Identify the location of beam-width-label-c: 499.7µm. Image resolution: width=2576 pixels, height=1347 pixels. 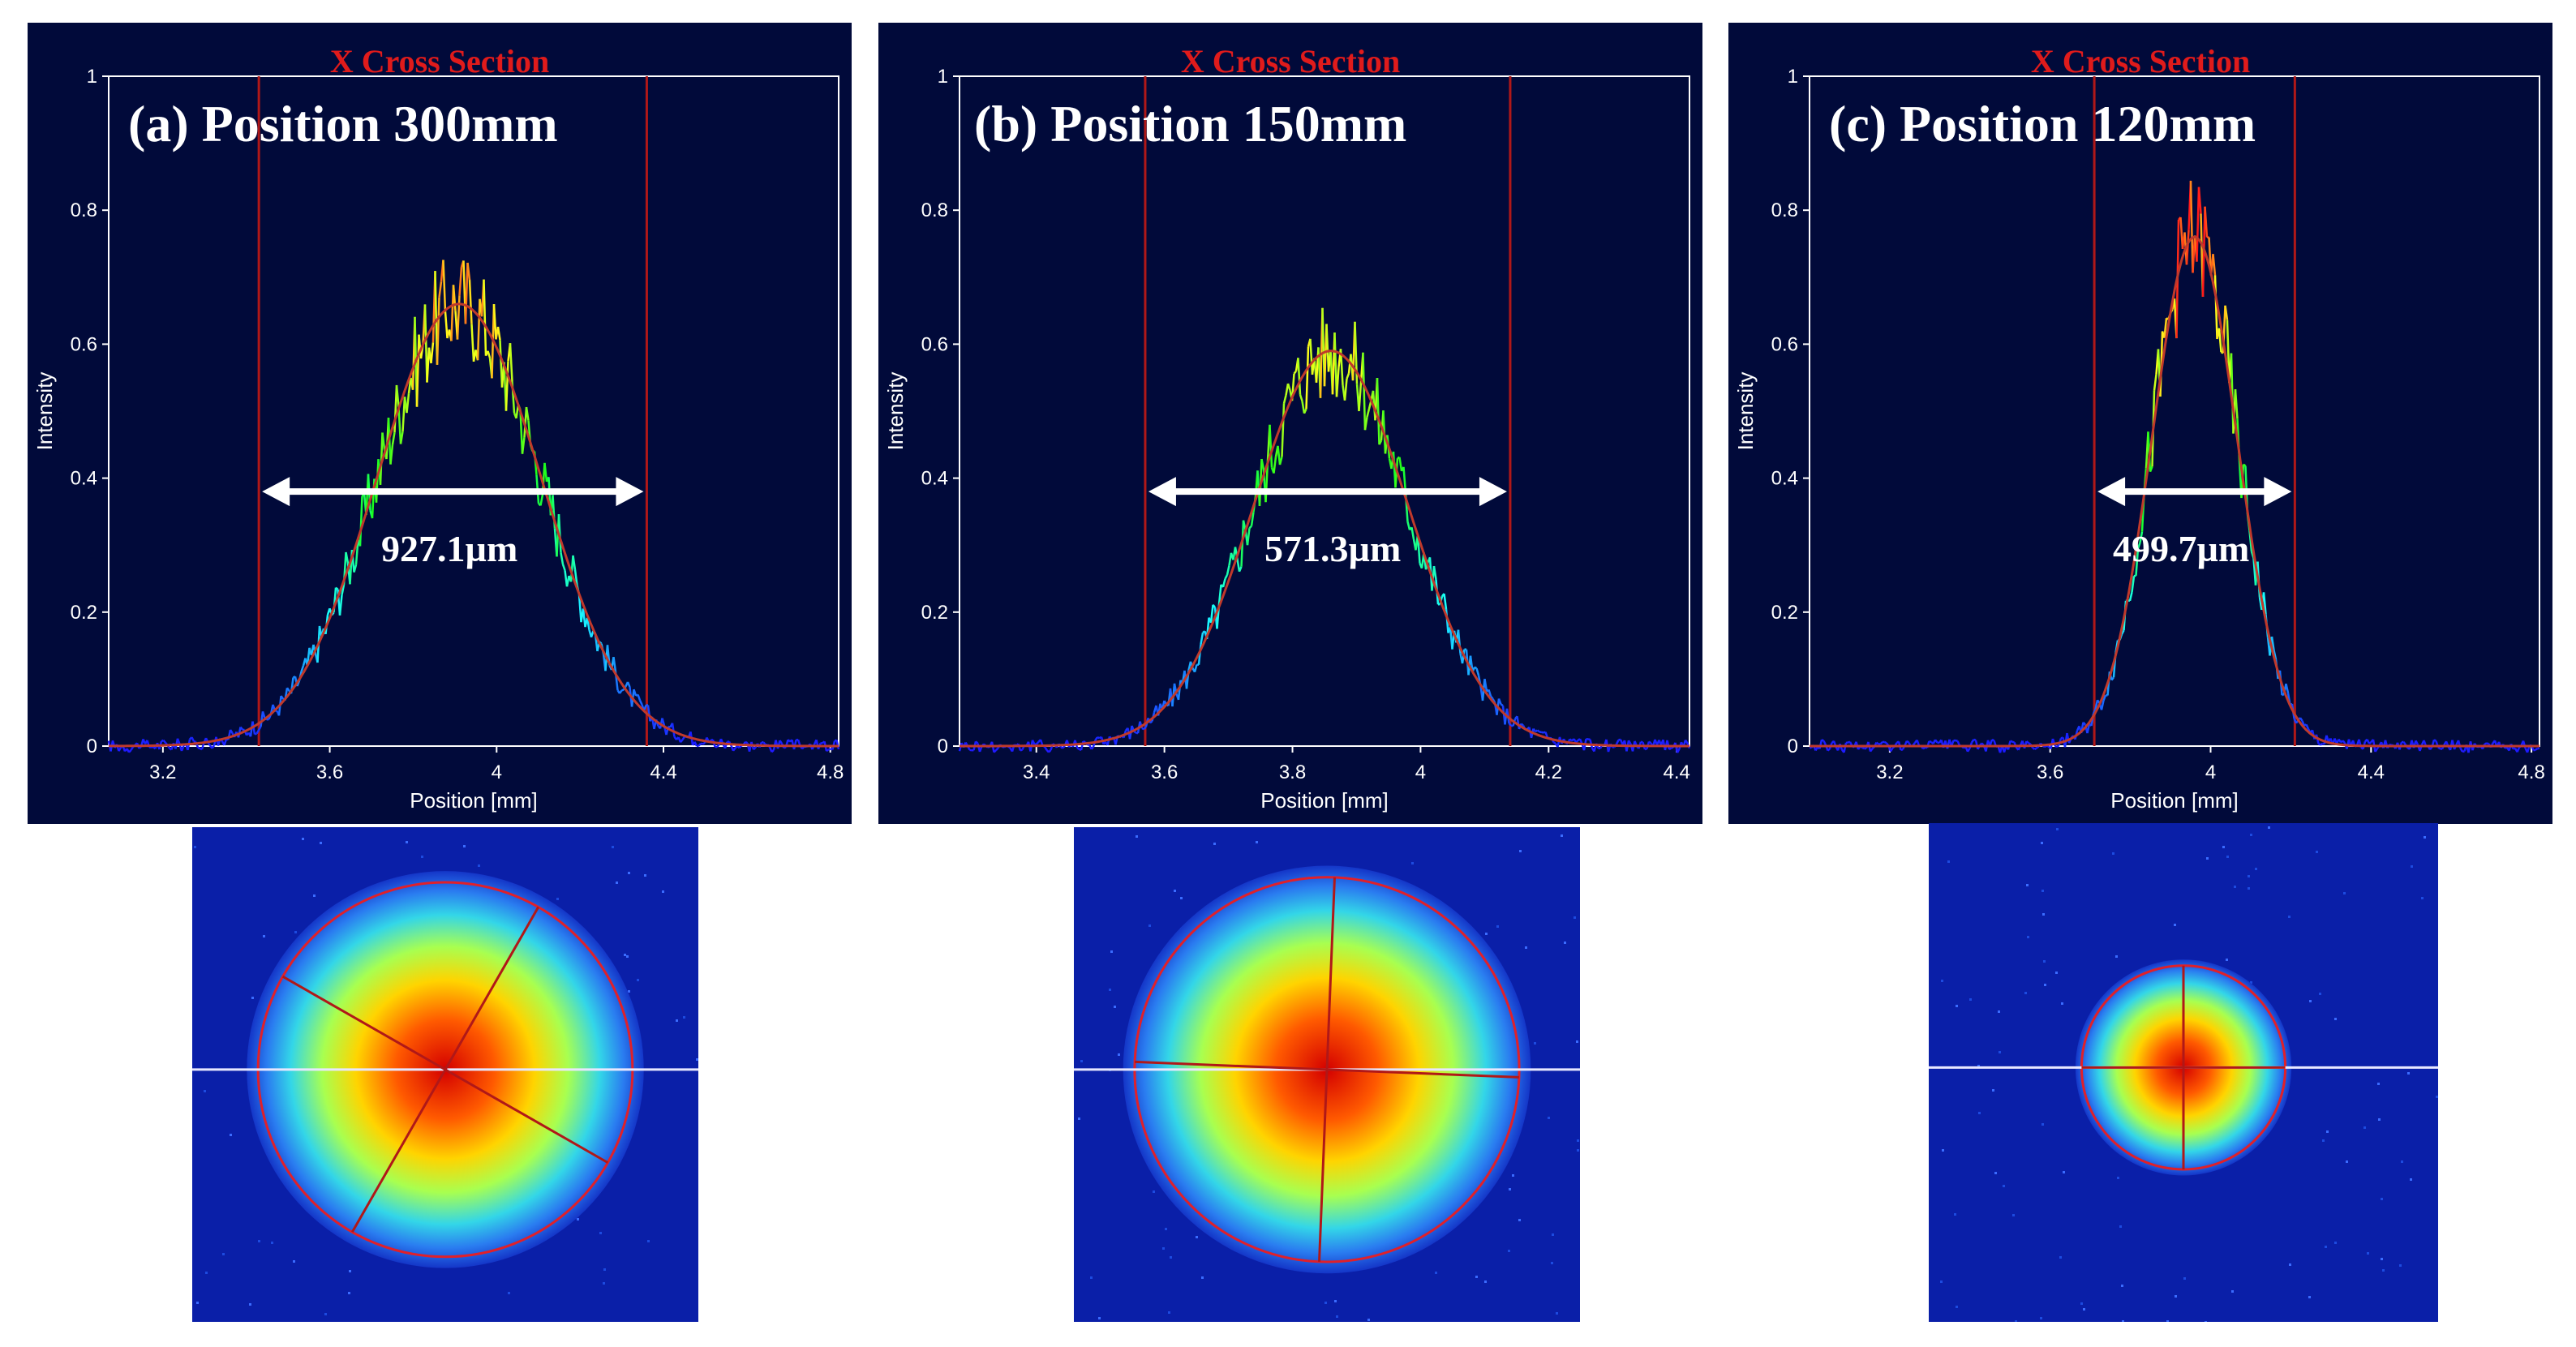
(2181, 548).